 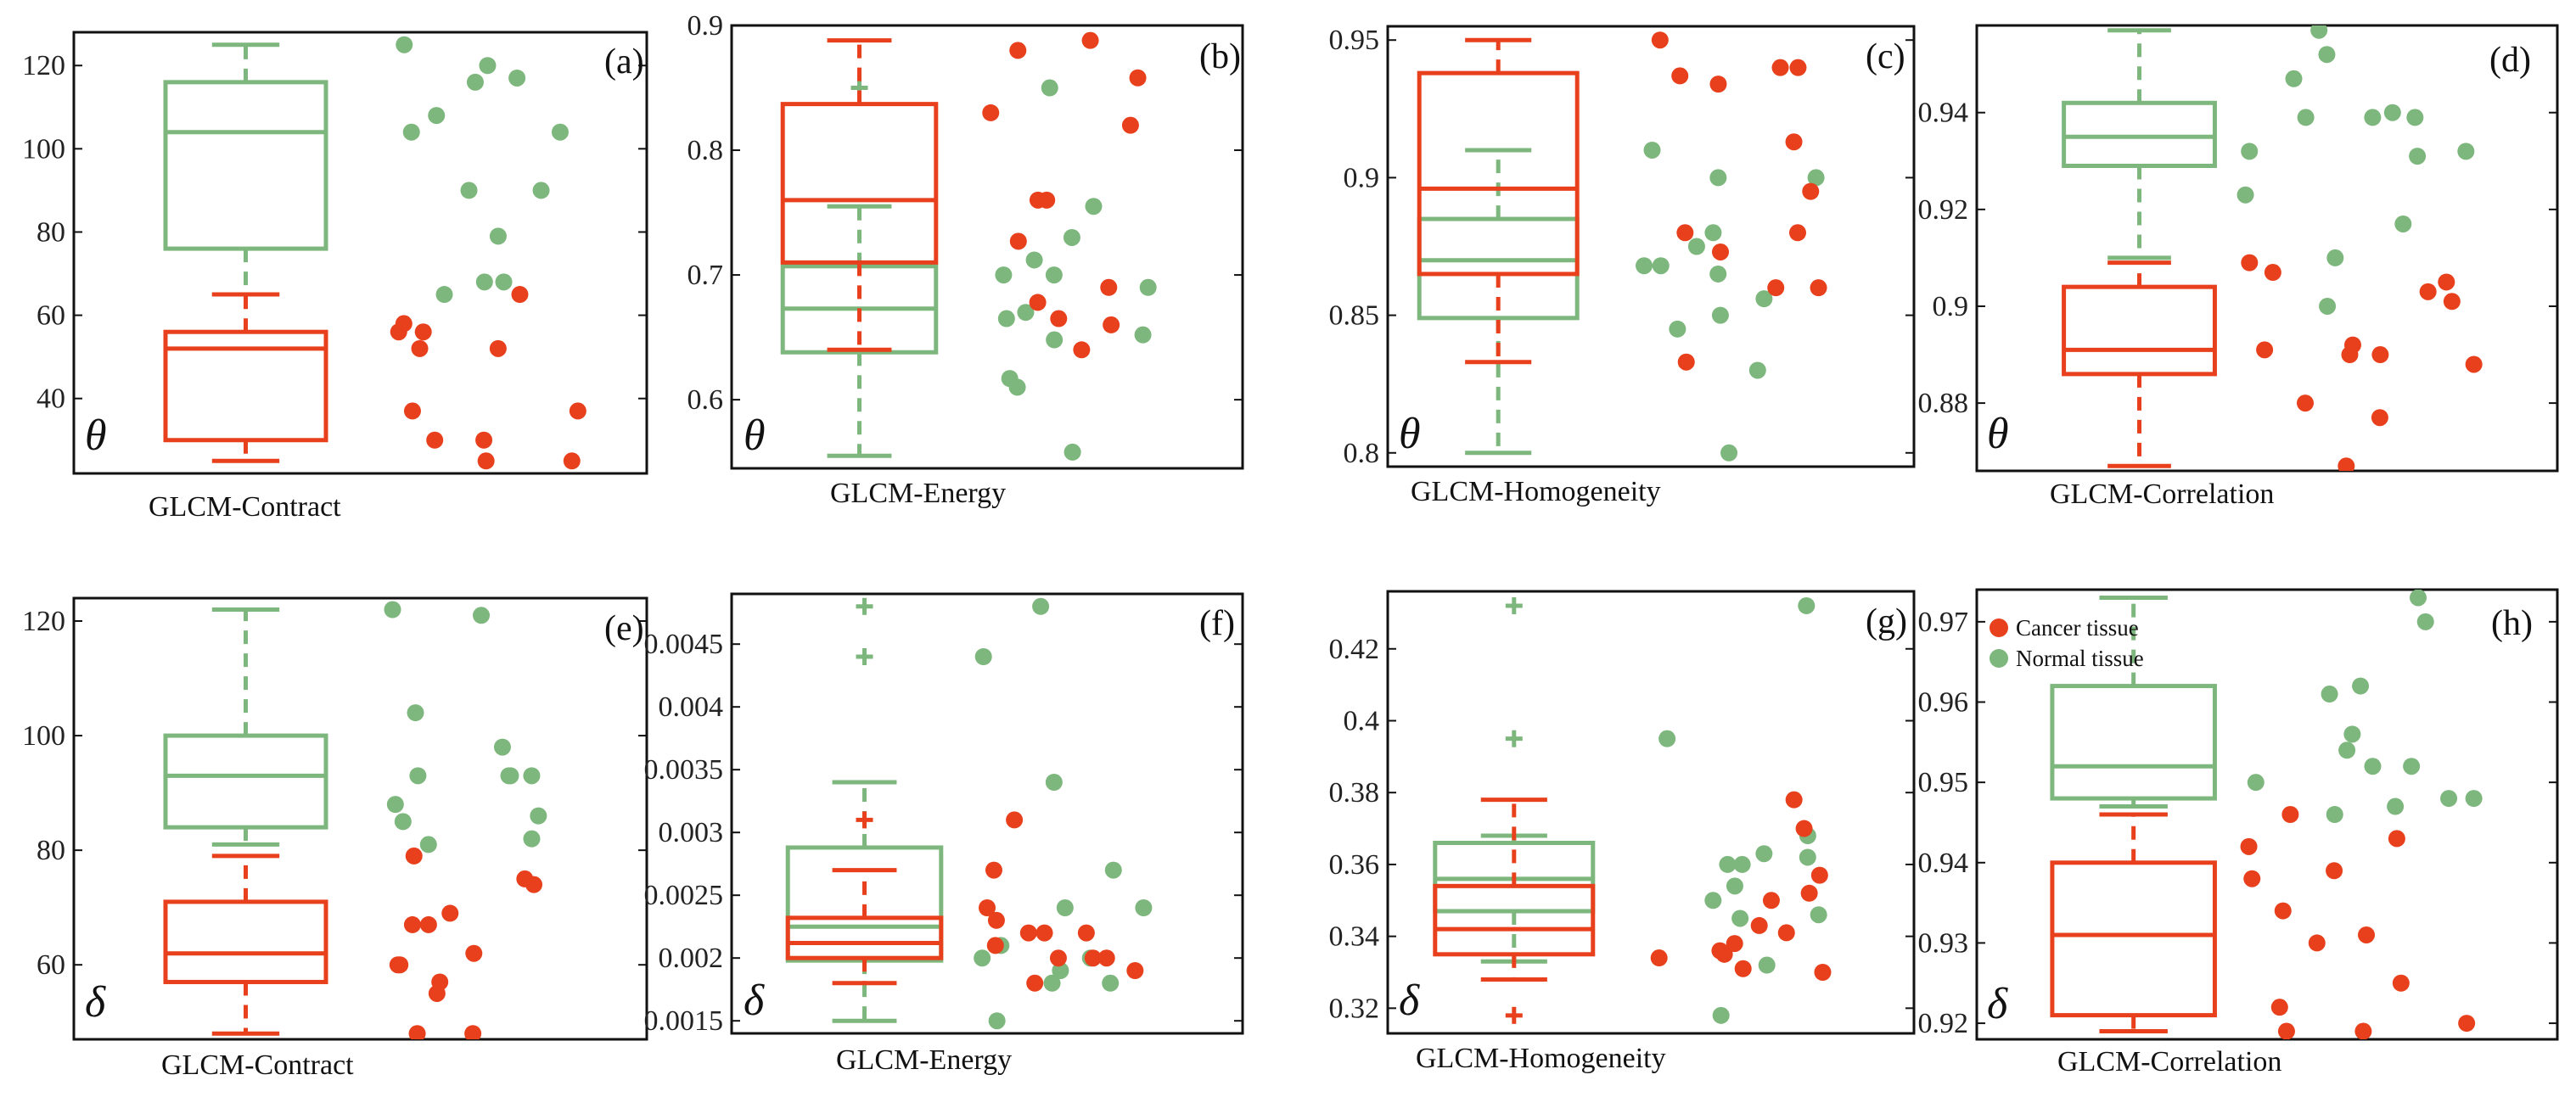 I want to click on x-axis-label: GLCM-Energy, so click(x=924, y=1060).